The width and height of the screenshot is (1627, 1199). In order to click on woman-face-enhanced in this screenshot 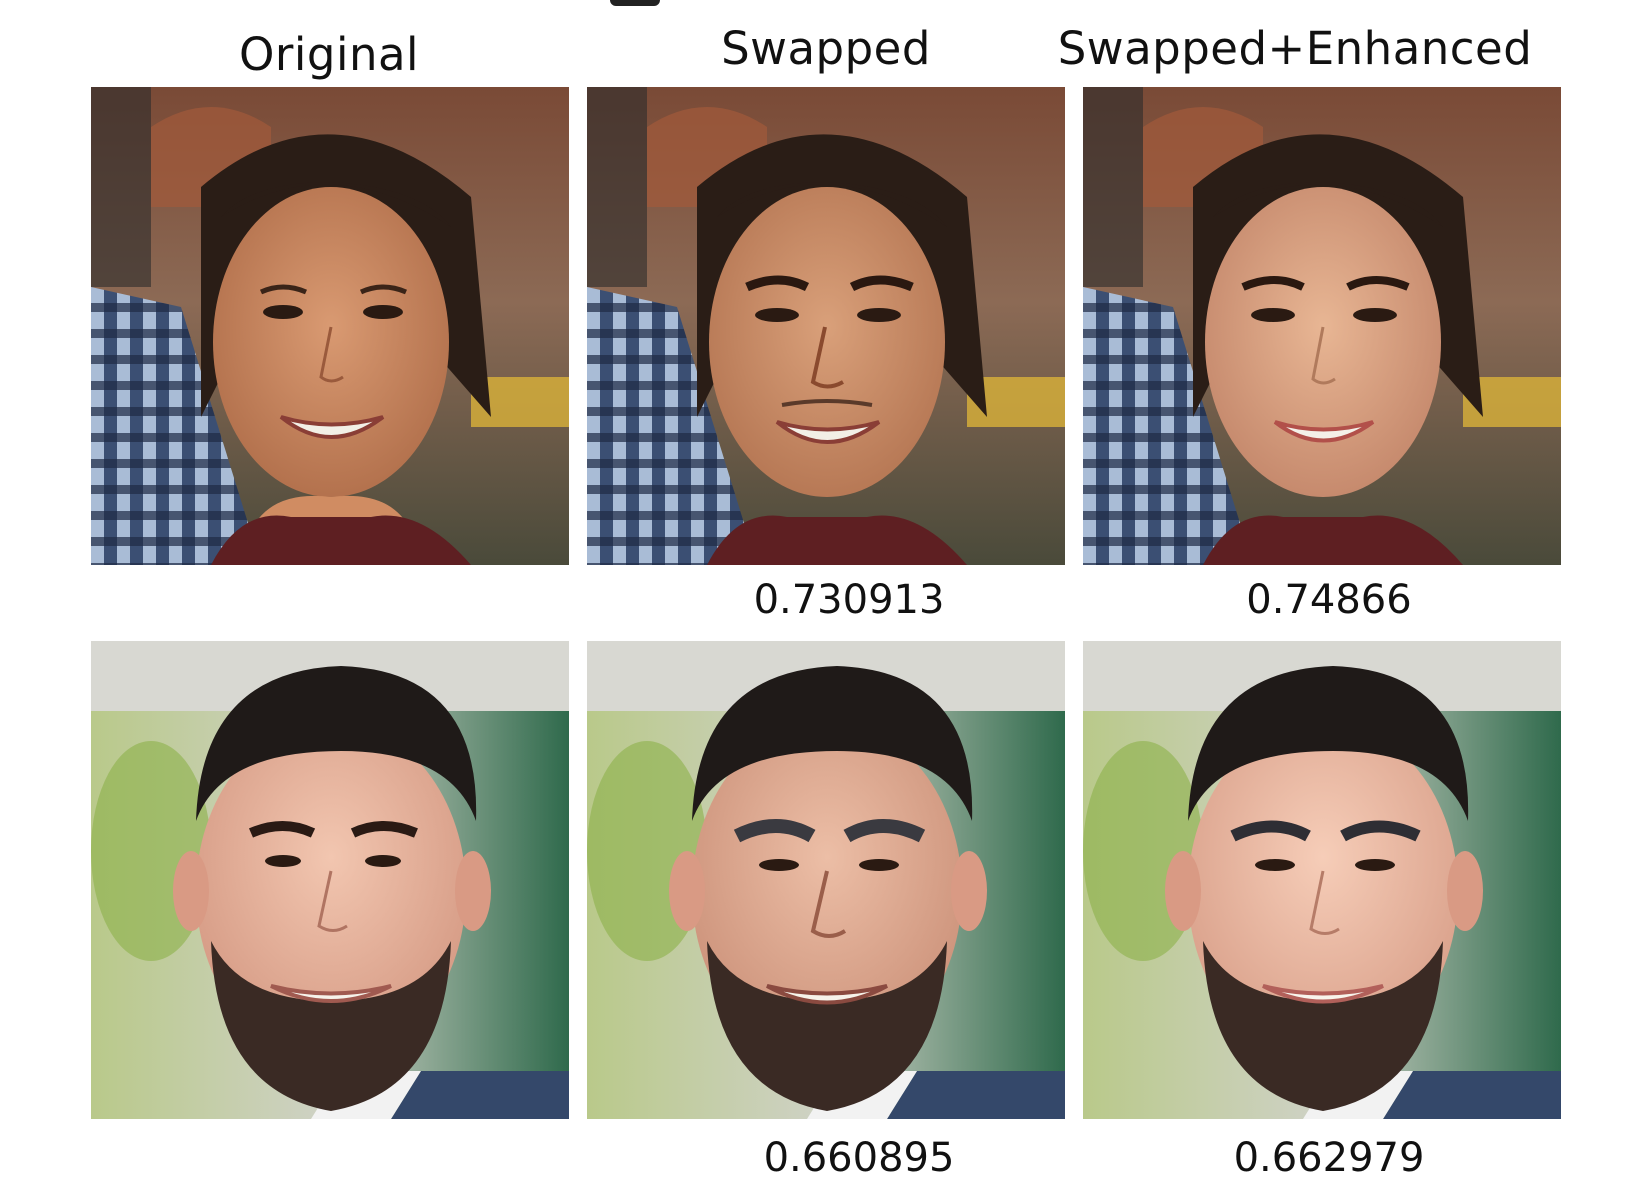, I will do `click(1322, 326)`.